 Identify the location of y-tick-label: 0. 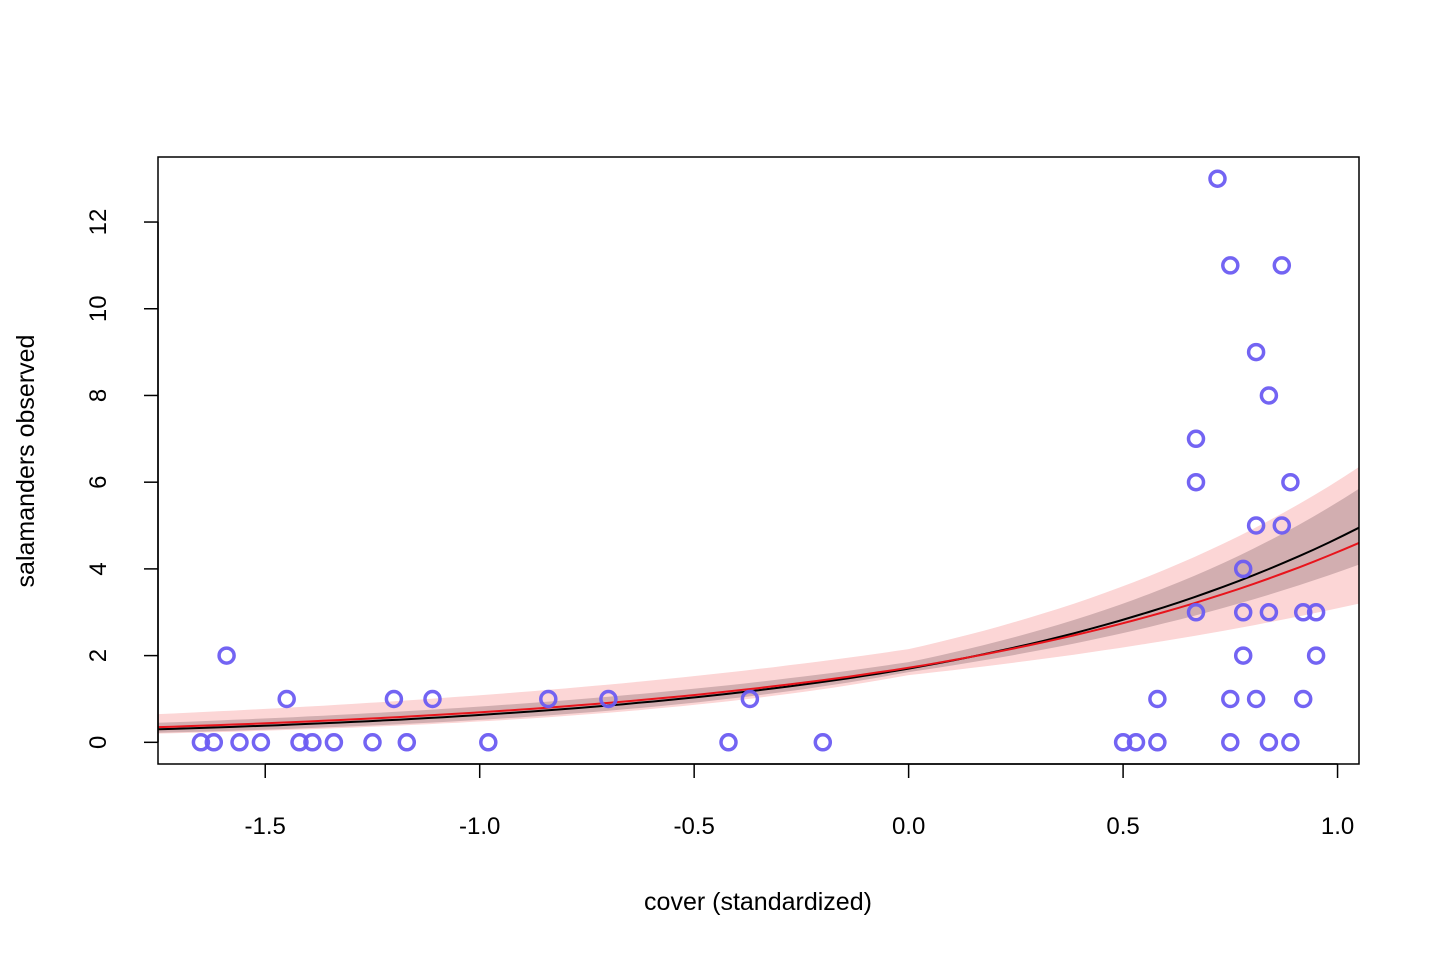
(98, 742).